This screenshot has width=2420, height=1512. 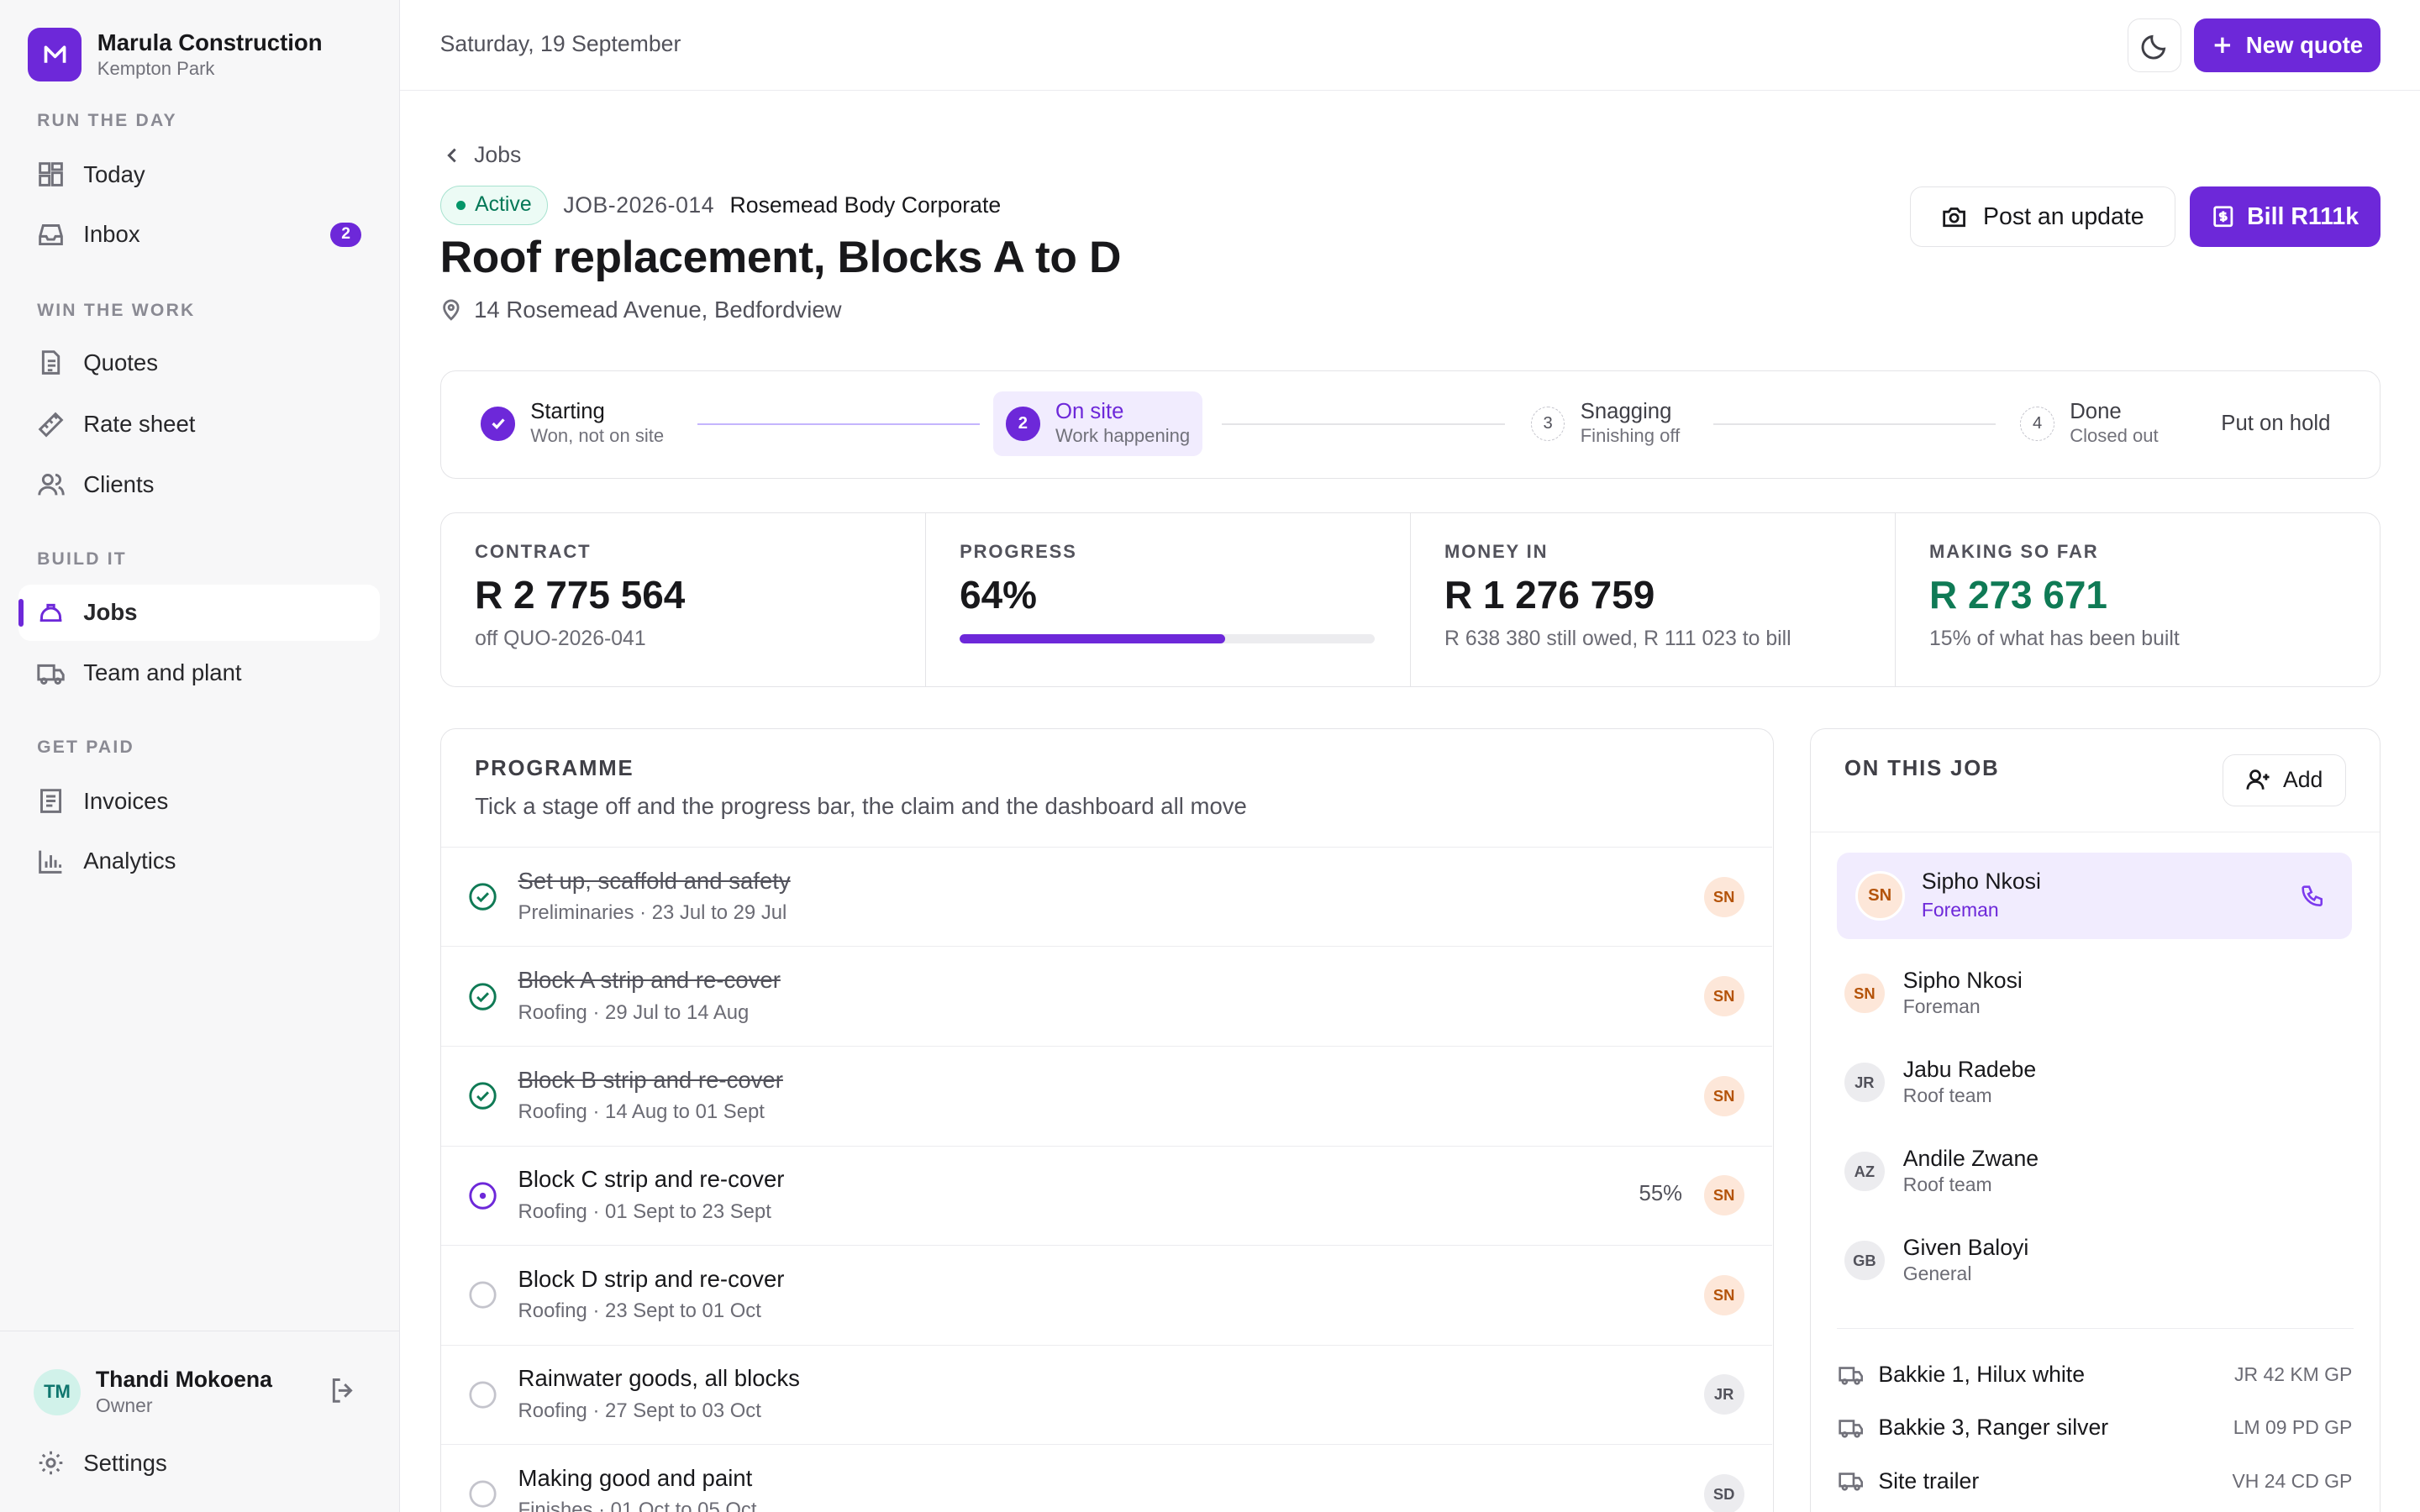 I want to click on vehicle-item: Site trailer VH 24 CD GP, so click(x=2095, y=1481).